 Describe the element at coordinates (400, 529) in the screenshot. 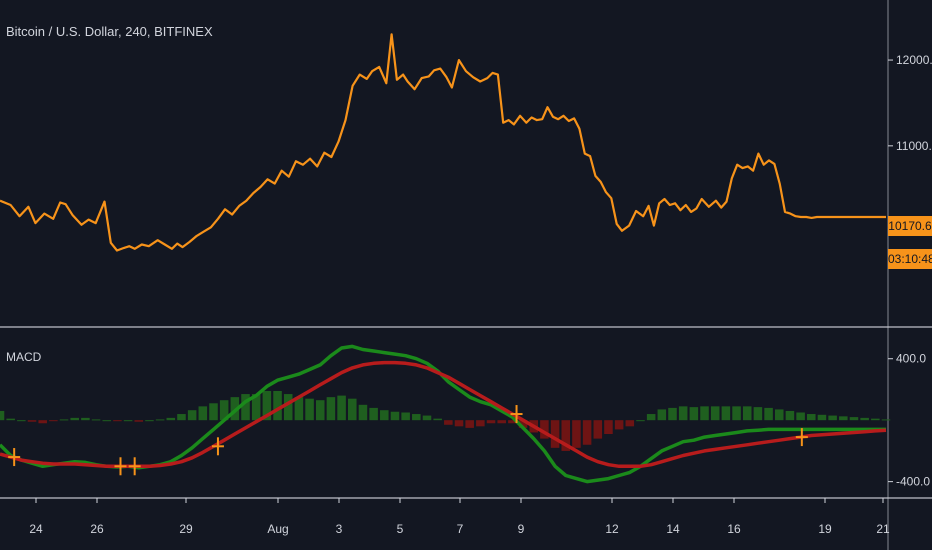

I see `time-tick-label: 5` at that location.